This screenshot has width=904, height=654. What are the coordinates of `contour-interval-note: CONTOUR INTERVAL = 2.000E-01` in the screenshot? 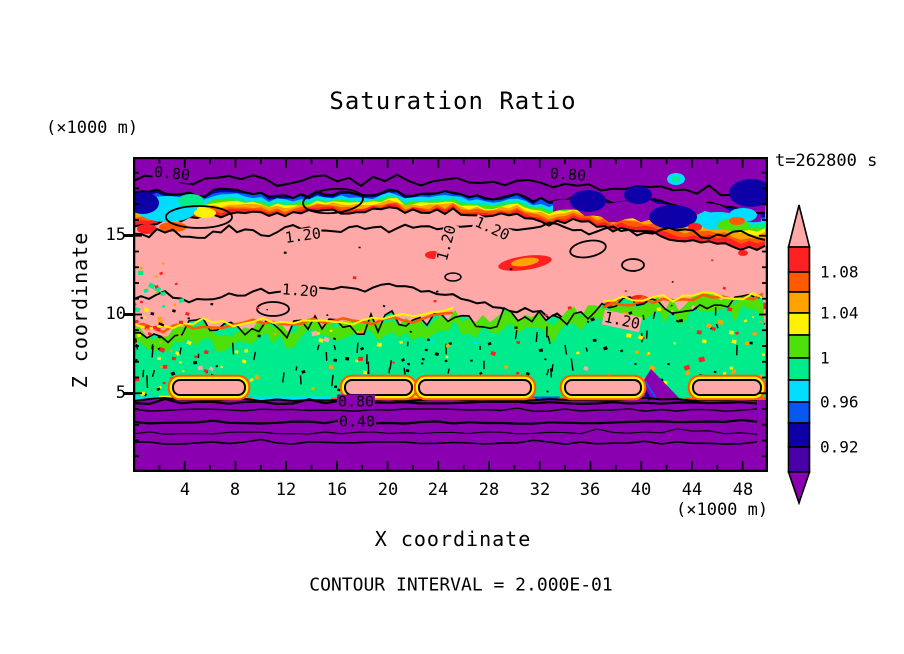 It's located at (461, 585).